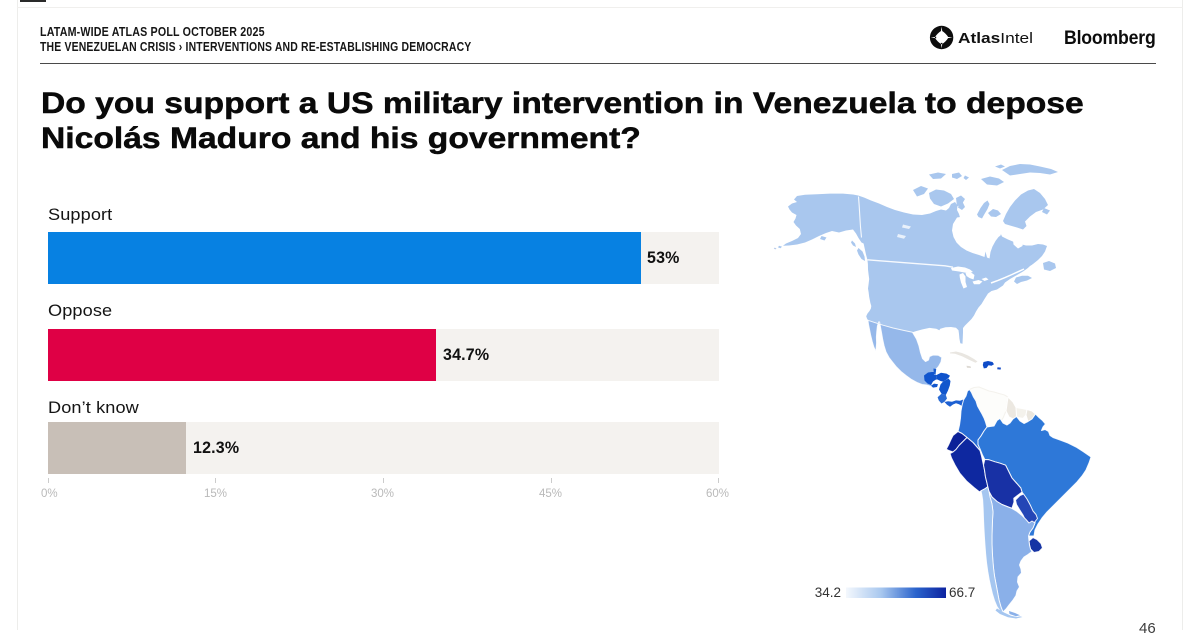 This screenshot has width=1200, height=637. What do you see at coordinates (828, 592) in the screenshot?
I see `svg-text: 34.2` at bounding box center [828, 592].